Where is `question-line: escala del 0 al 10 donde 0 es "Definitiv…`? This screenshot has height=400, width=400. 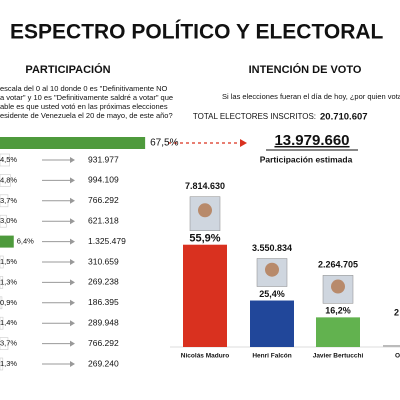 question-line: escala del 0 al 10 donde 0 es "Definitiv… is located at coordinates (84, 88).